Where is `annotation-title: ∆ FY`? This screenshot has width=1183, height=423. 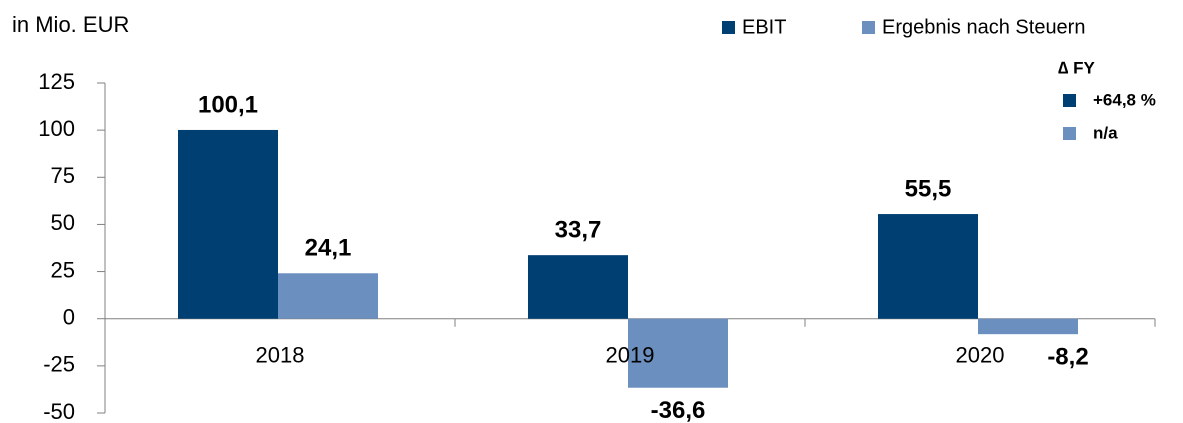
annotation-title: ∆ FY is located at coordinates (1077, 67).